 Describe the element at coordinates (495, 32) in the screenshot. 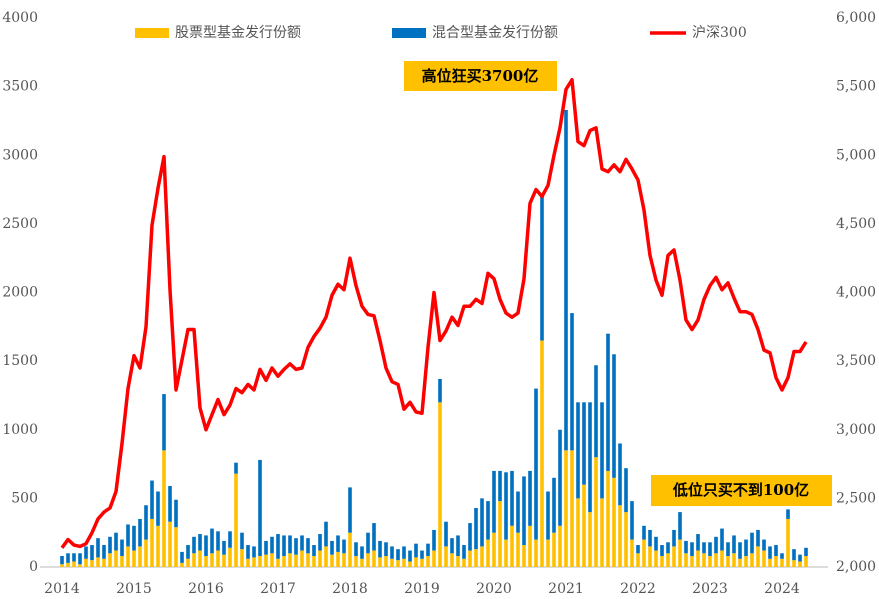

I see `legend-label: 混合型基金发行份额` at that location.